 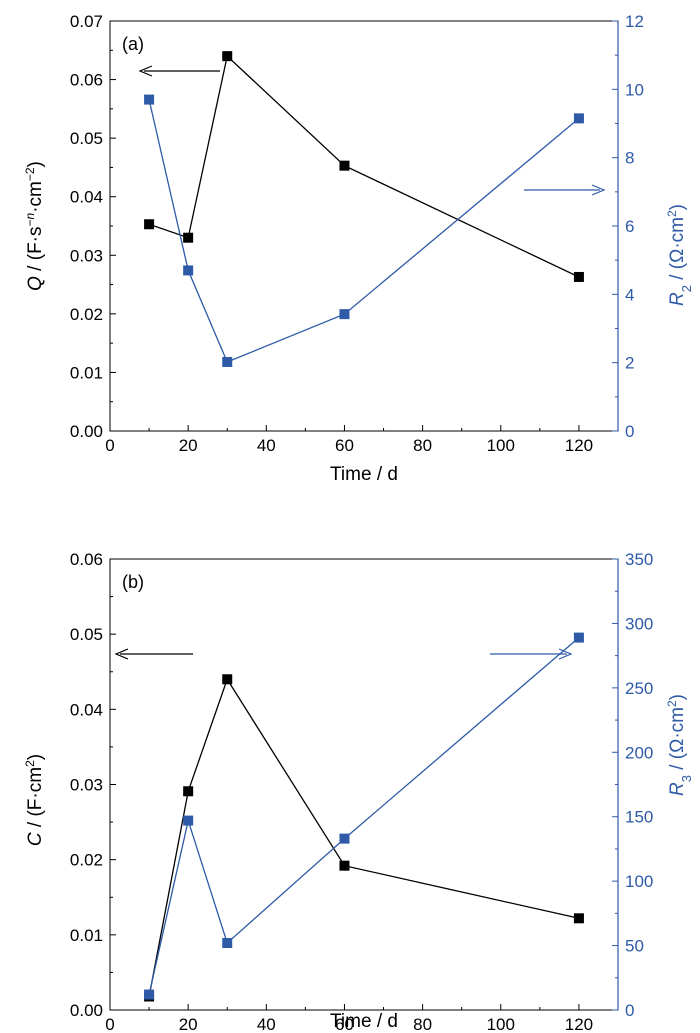 I want to click on panel-a-right-y-ticks: 0 2 4 6 8 10 12, so click(x=628, y=226).